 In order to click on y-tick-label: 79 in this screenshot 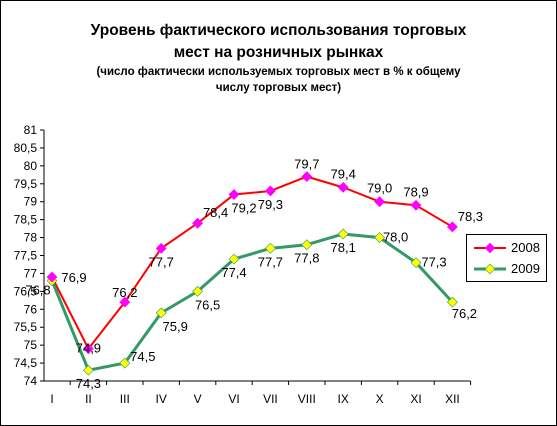, I will do `click(31, 202)`.